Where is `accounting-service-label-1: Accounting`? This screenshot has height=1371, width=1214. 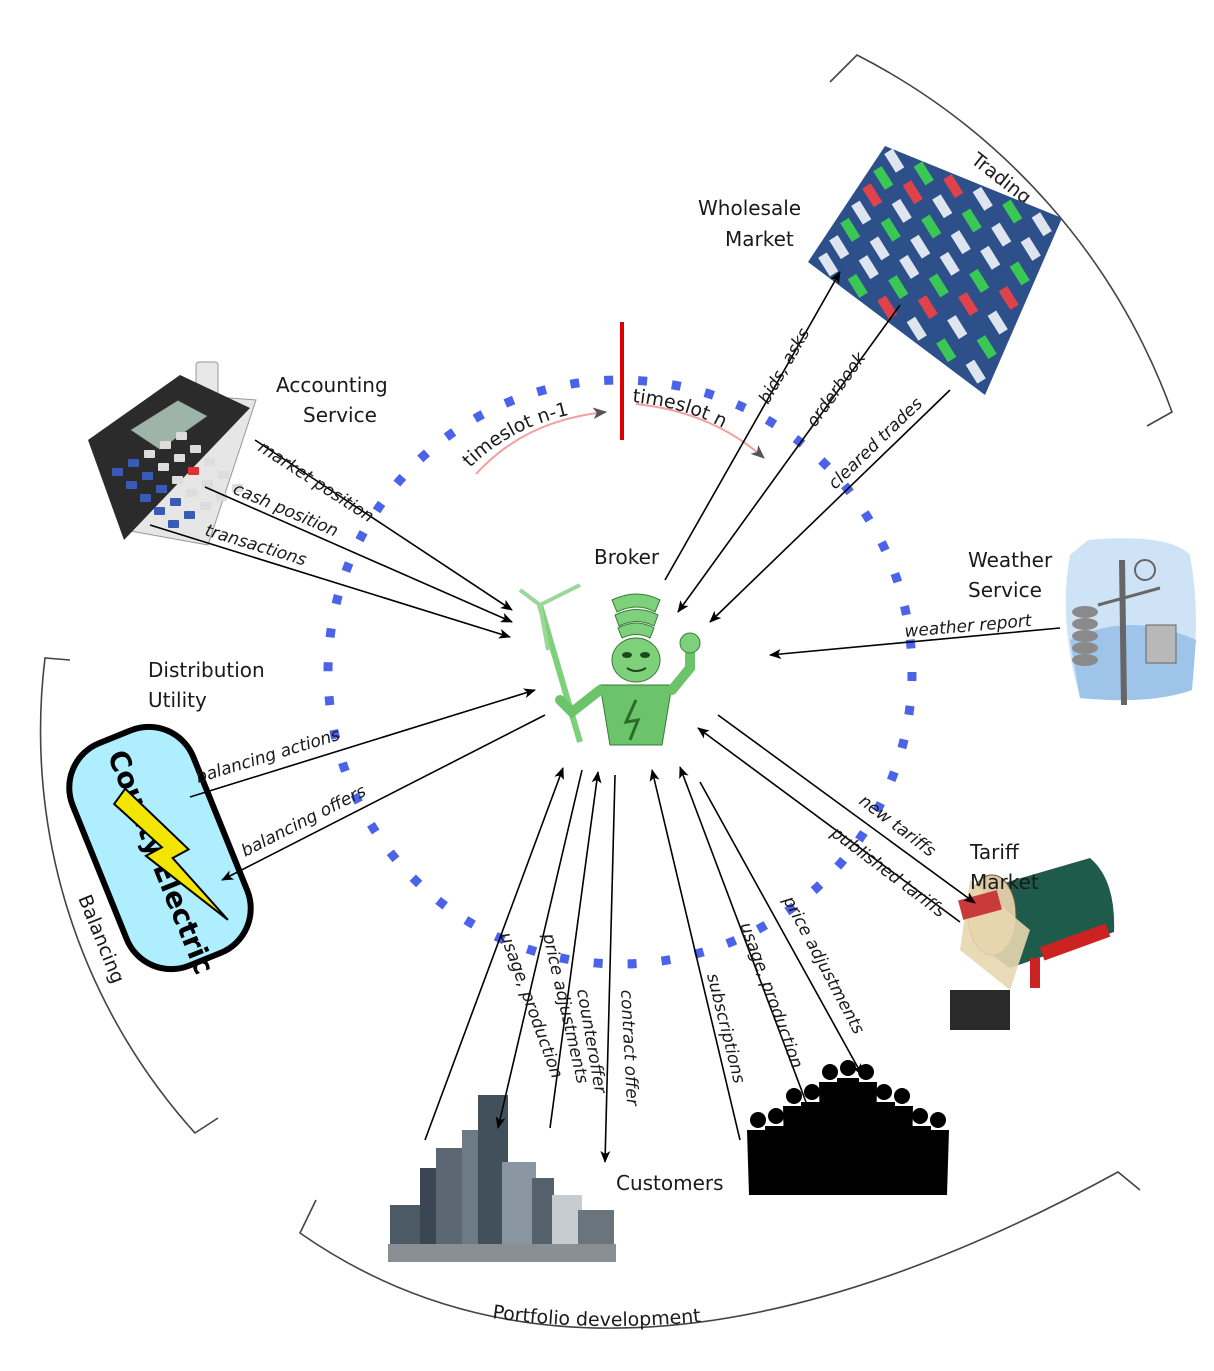 accounting-service-label-1: Accounting is located at coordinates (332, 385).